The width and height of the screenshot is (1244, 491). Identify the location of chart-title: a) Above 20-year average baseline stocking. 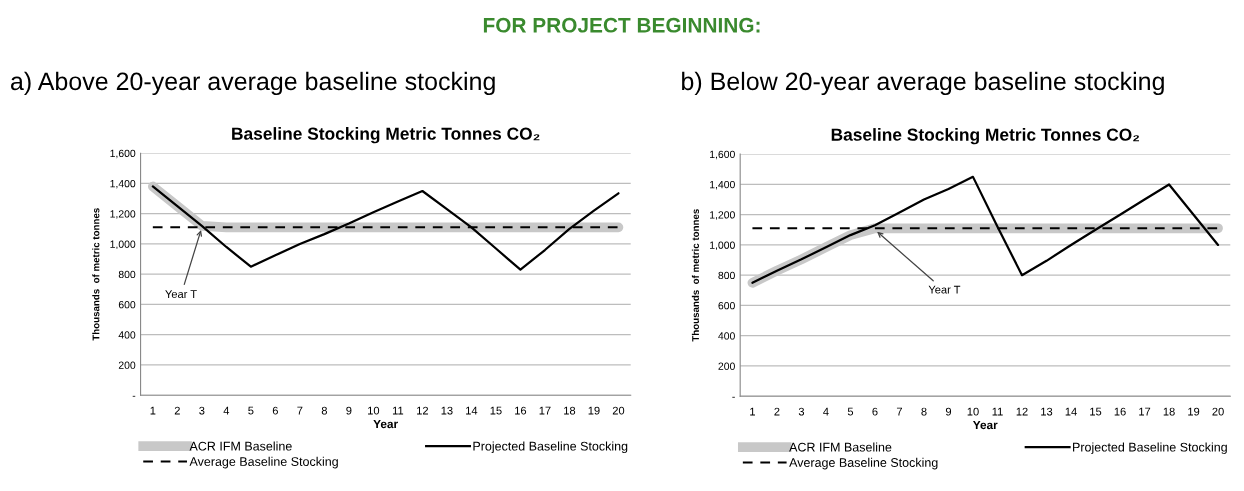
(253, 83).